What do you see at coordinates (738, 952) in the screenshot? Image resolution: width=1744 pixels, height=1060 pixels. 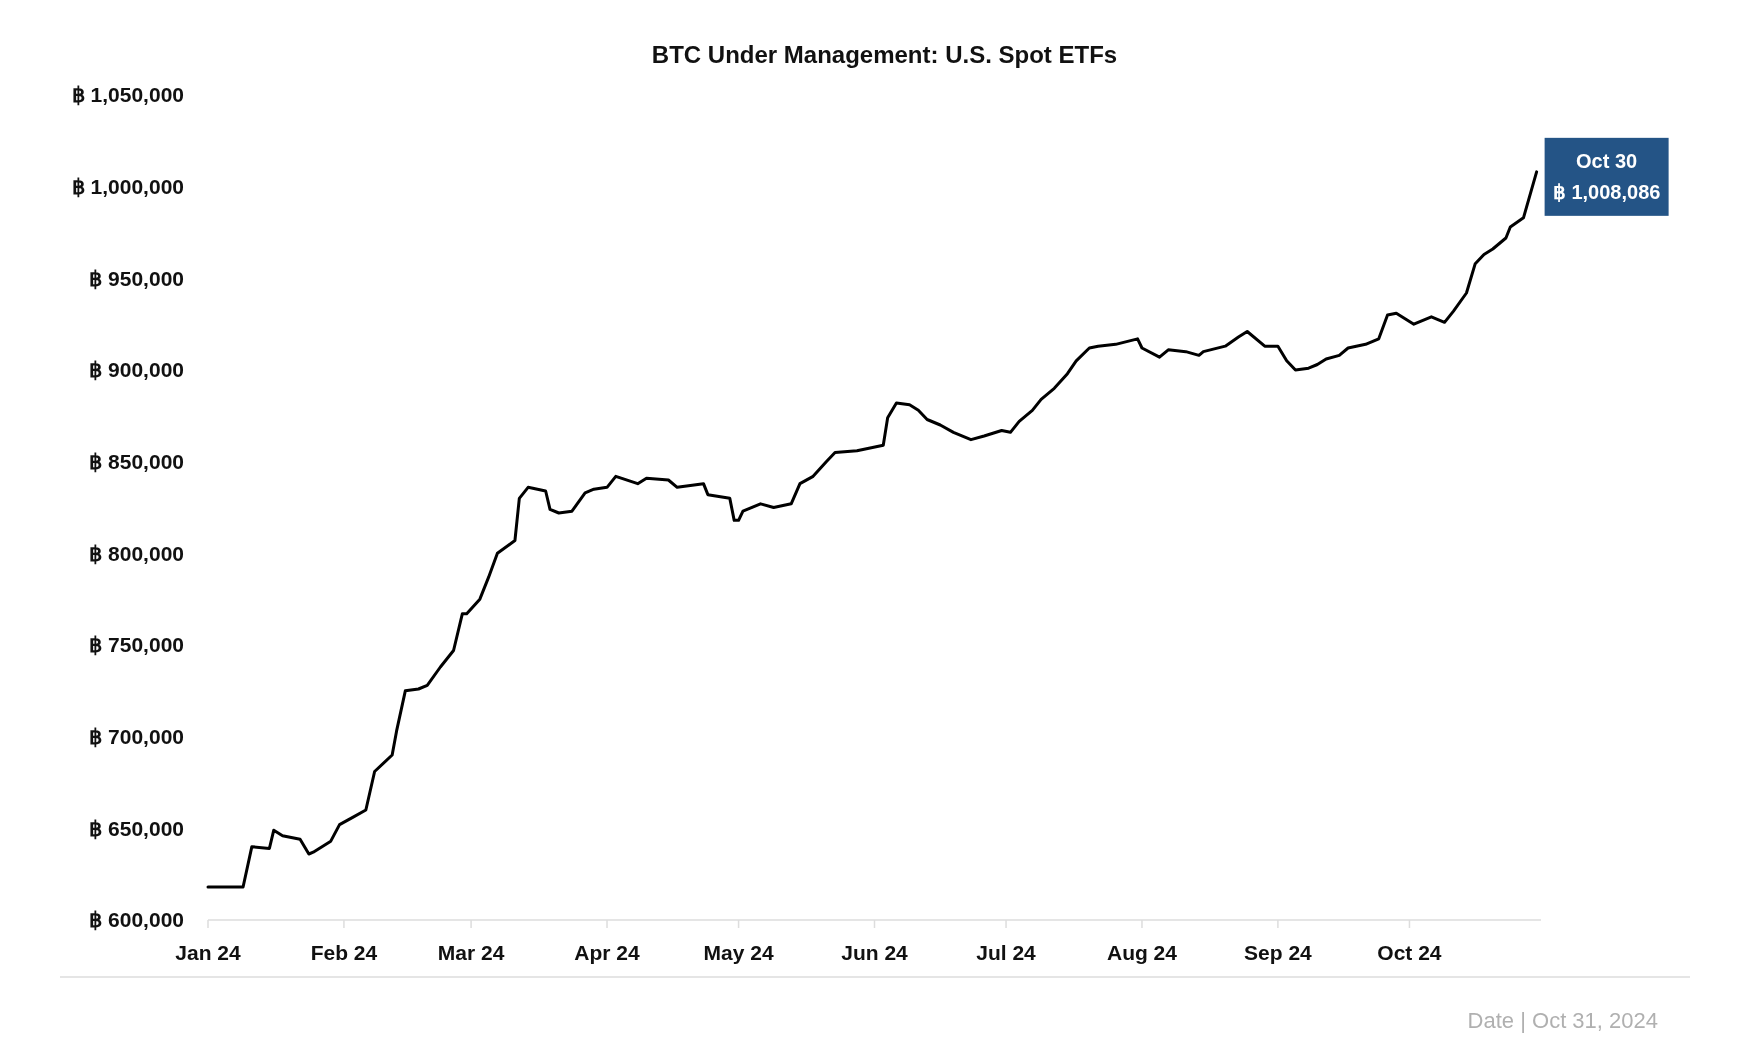 I see `x-tick-label: May 24` at bounding box center [738, 952].